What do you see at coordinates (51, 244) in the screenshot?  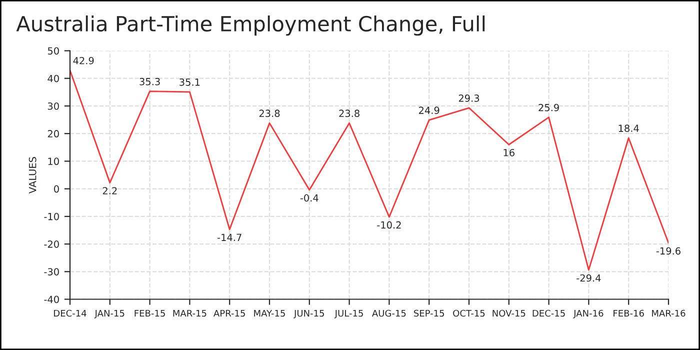 I see `y-tick-label: -20` at bounding box center [51, 244].